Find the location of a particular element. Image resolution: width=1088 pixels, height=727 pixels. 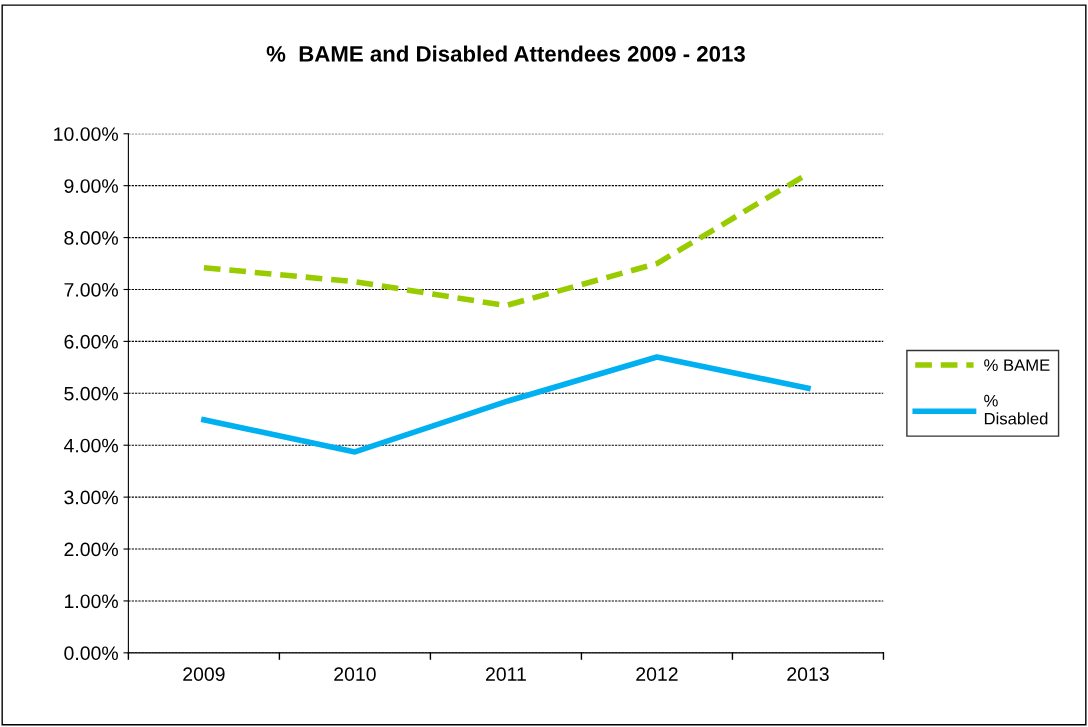

y-tick-label: 2.00% is located at coordinates (91, 549).